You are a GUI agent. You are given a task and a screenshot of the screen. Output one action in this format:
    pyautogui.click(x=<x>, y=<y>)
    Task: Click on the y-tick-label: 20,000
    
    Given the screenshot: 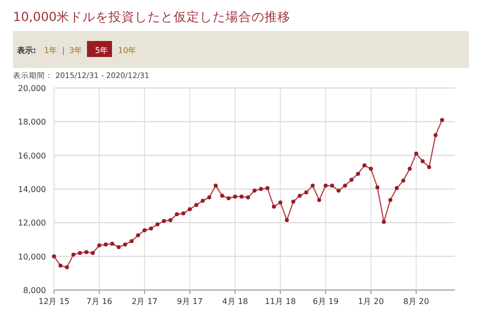 What is the action you would take?
    pyautogui.click(x=32, y=88)
    